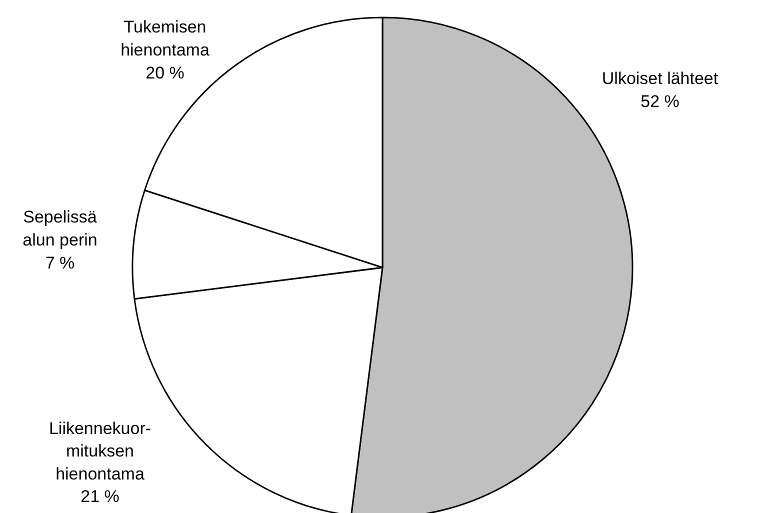 The height and width of the screenshot is (513, 768). Describe the element at coordinates (100, 496) in the screenshot. I see `data-label: 21 %` at that location.